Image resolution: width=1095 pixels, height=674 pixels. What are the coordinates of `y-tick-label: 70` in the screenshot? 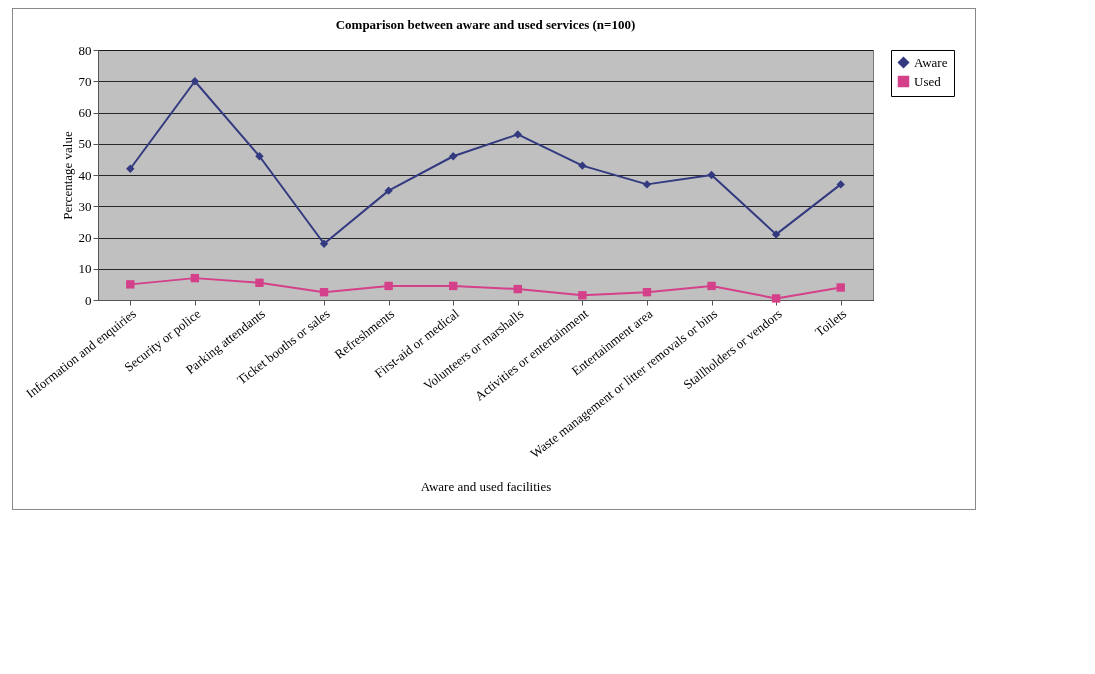 It's located at (85, 81).